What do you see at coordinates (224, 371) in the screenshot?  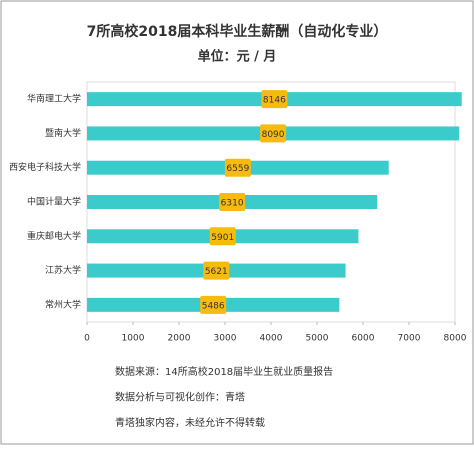 I see `note: 数据来源：14所高校2018届毕业生就业质量报告` at bounding box center [224, 371].